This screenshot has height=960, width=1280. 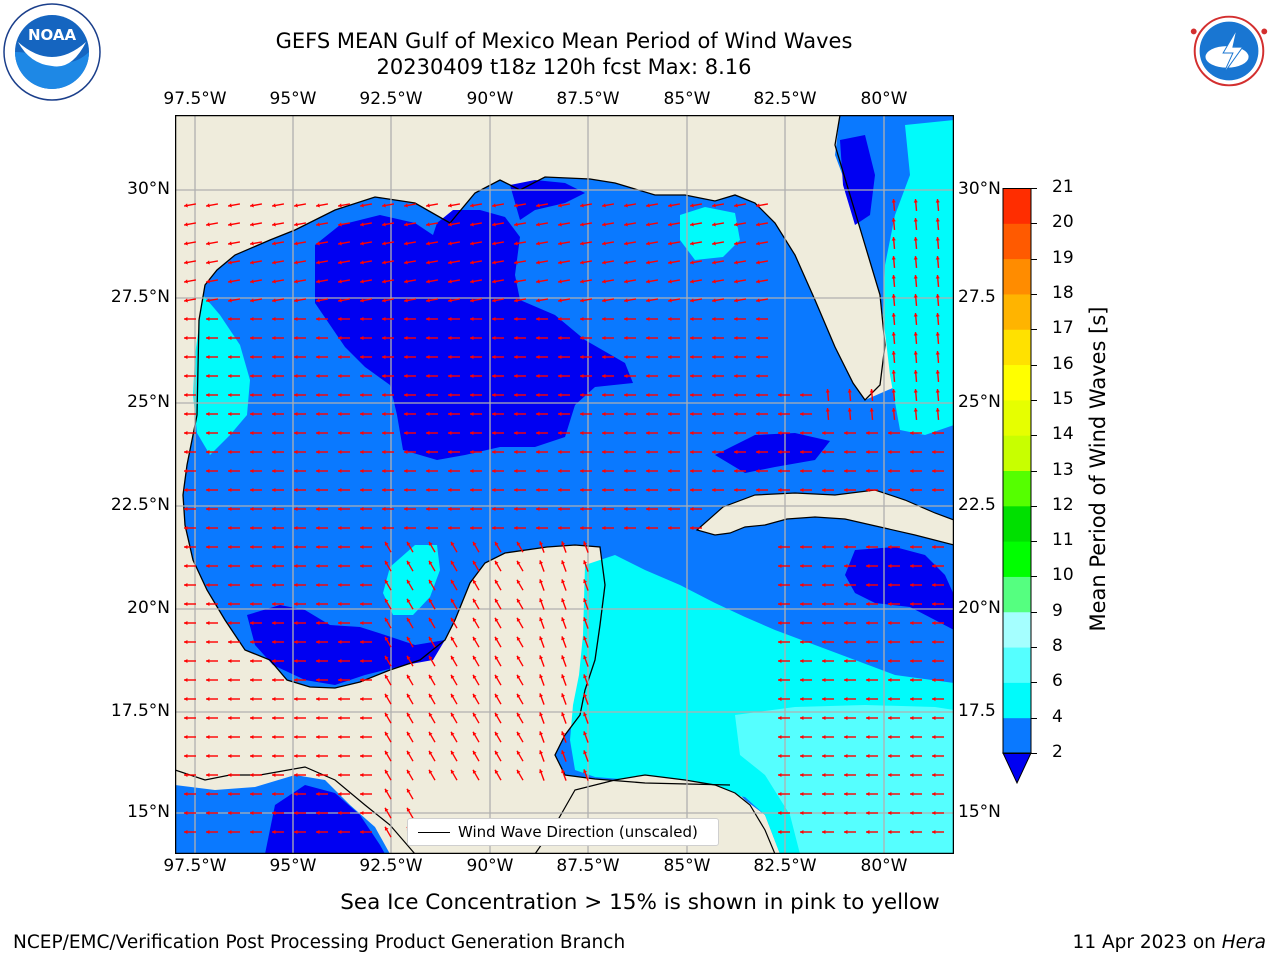 What do you see at coordinates (490, 866) in the screenshot?
I see `lon-tick-bottom: 90°W` at bounding box center [490, 866].